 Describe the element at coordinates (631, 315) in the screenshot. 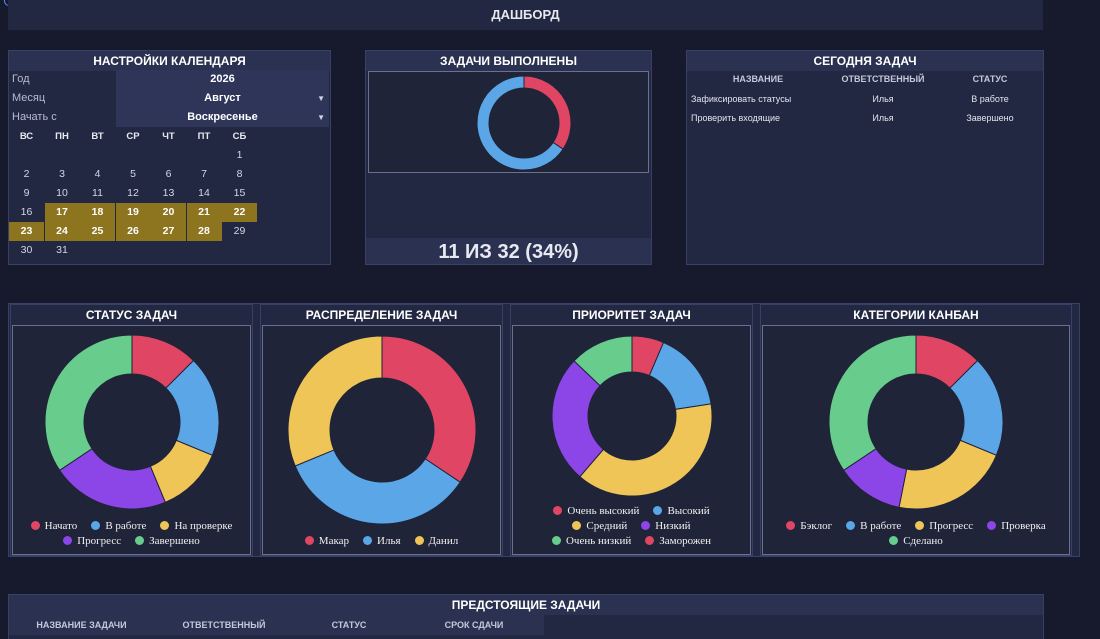

I see `chart-title: ПРИОРИТЕТ ЗАДАЧ` at that location.